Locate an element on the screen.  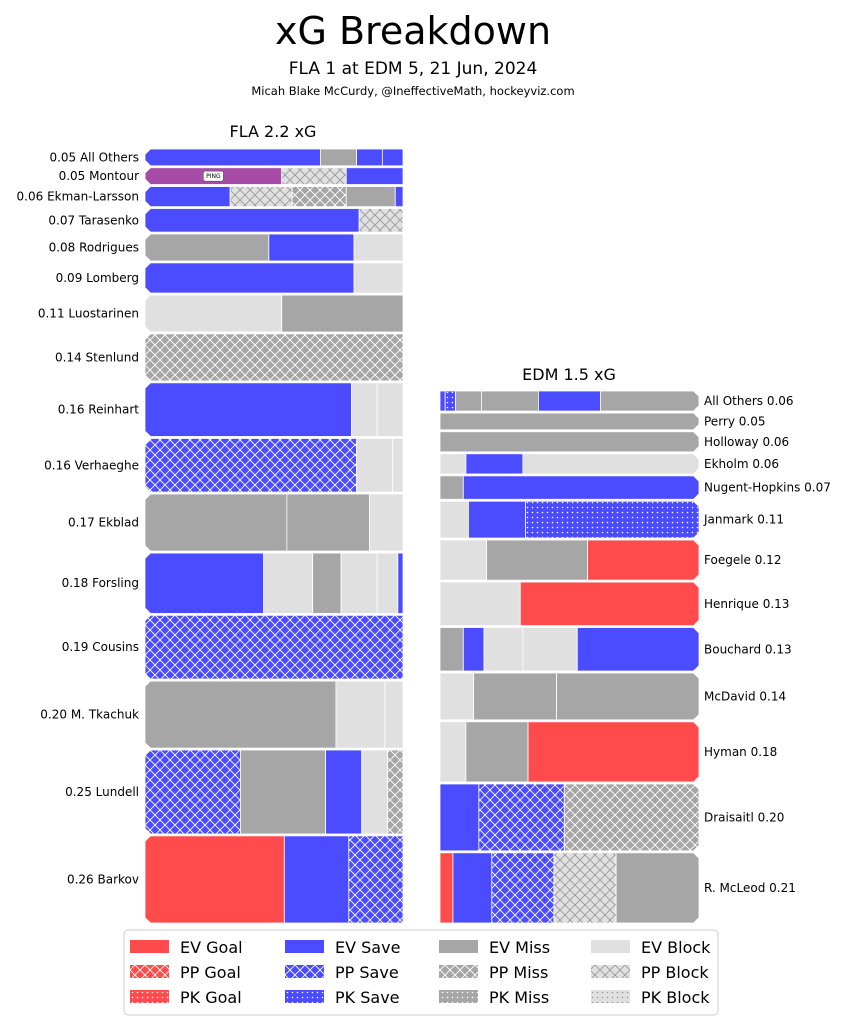
player-label: 0.20 M. Tkachuk is located at coordinates (89, 715).